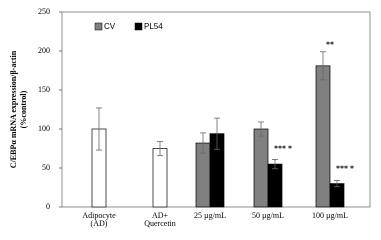 The image size is (381, 240). I want to click on legend-label: CV, so click(110, 26).